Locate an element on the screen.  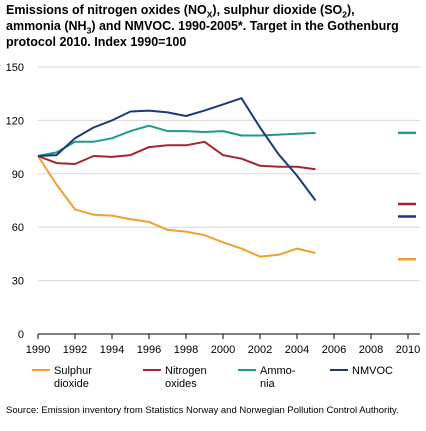
y-tick-label: 90 is located at coordinates (18, 175).